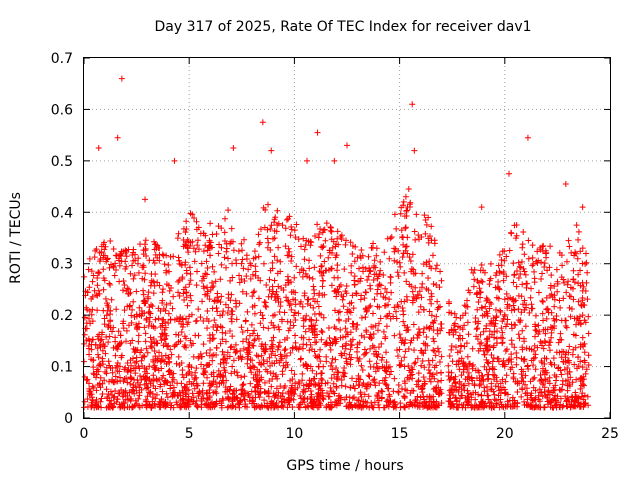 The height and width of the screenshot is (480, 640). Describe the element at coordinates (84, 434) in the screenshot. I see `x-tick-label: 0` at that location.